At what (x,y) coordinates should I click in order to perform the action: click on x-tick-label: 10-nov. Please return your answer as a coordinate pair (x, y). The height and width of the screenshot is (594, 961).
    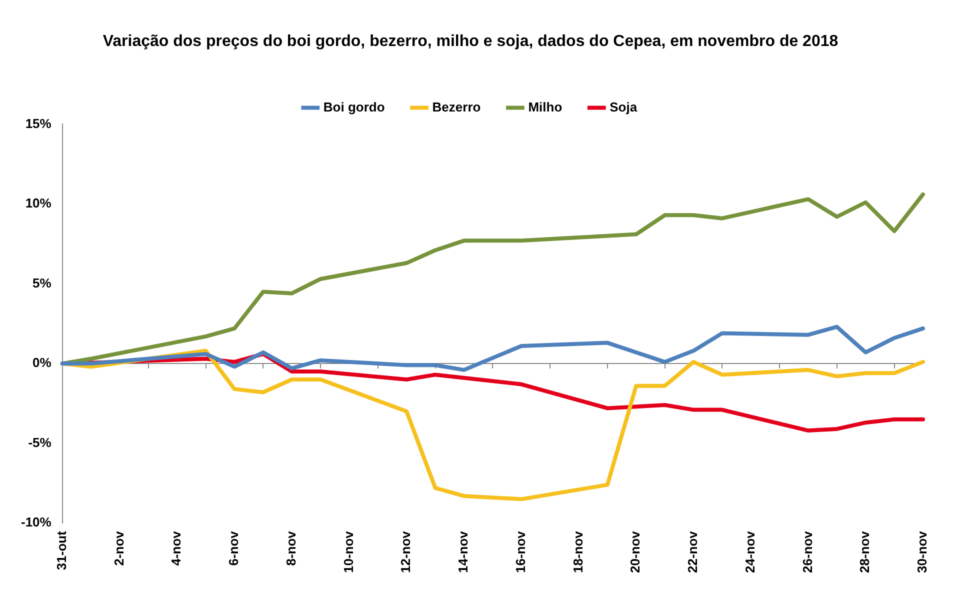
    Looking at the image, I should click on (348, 552).